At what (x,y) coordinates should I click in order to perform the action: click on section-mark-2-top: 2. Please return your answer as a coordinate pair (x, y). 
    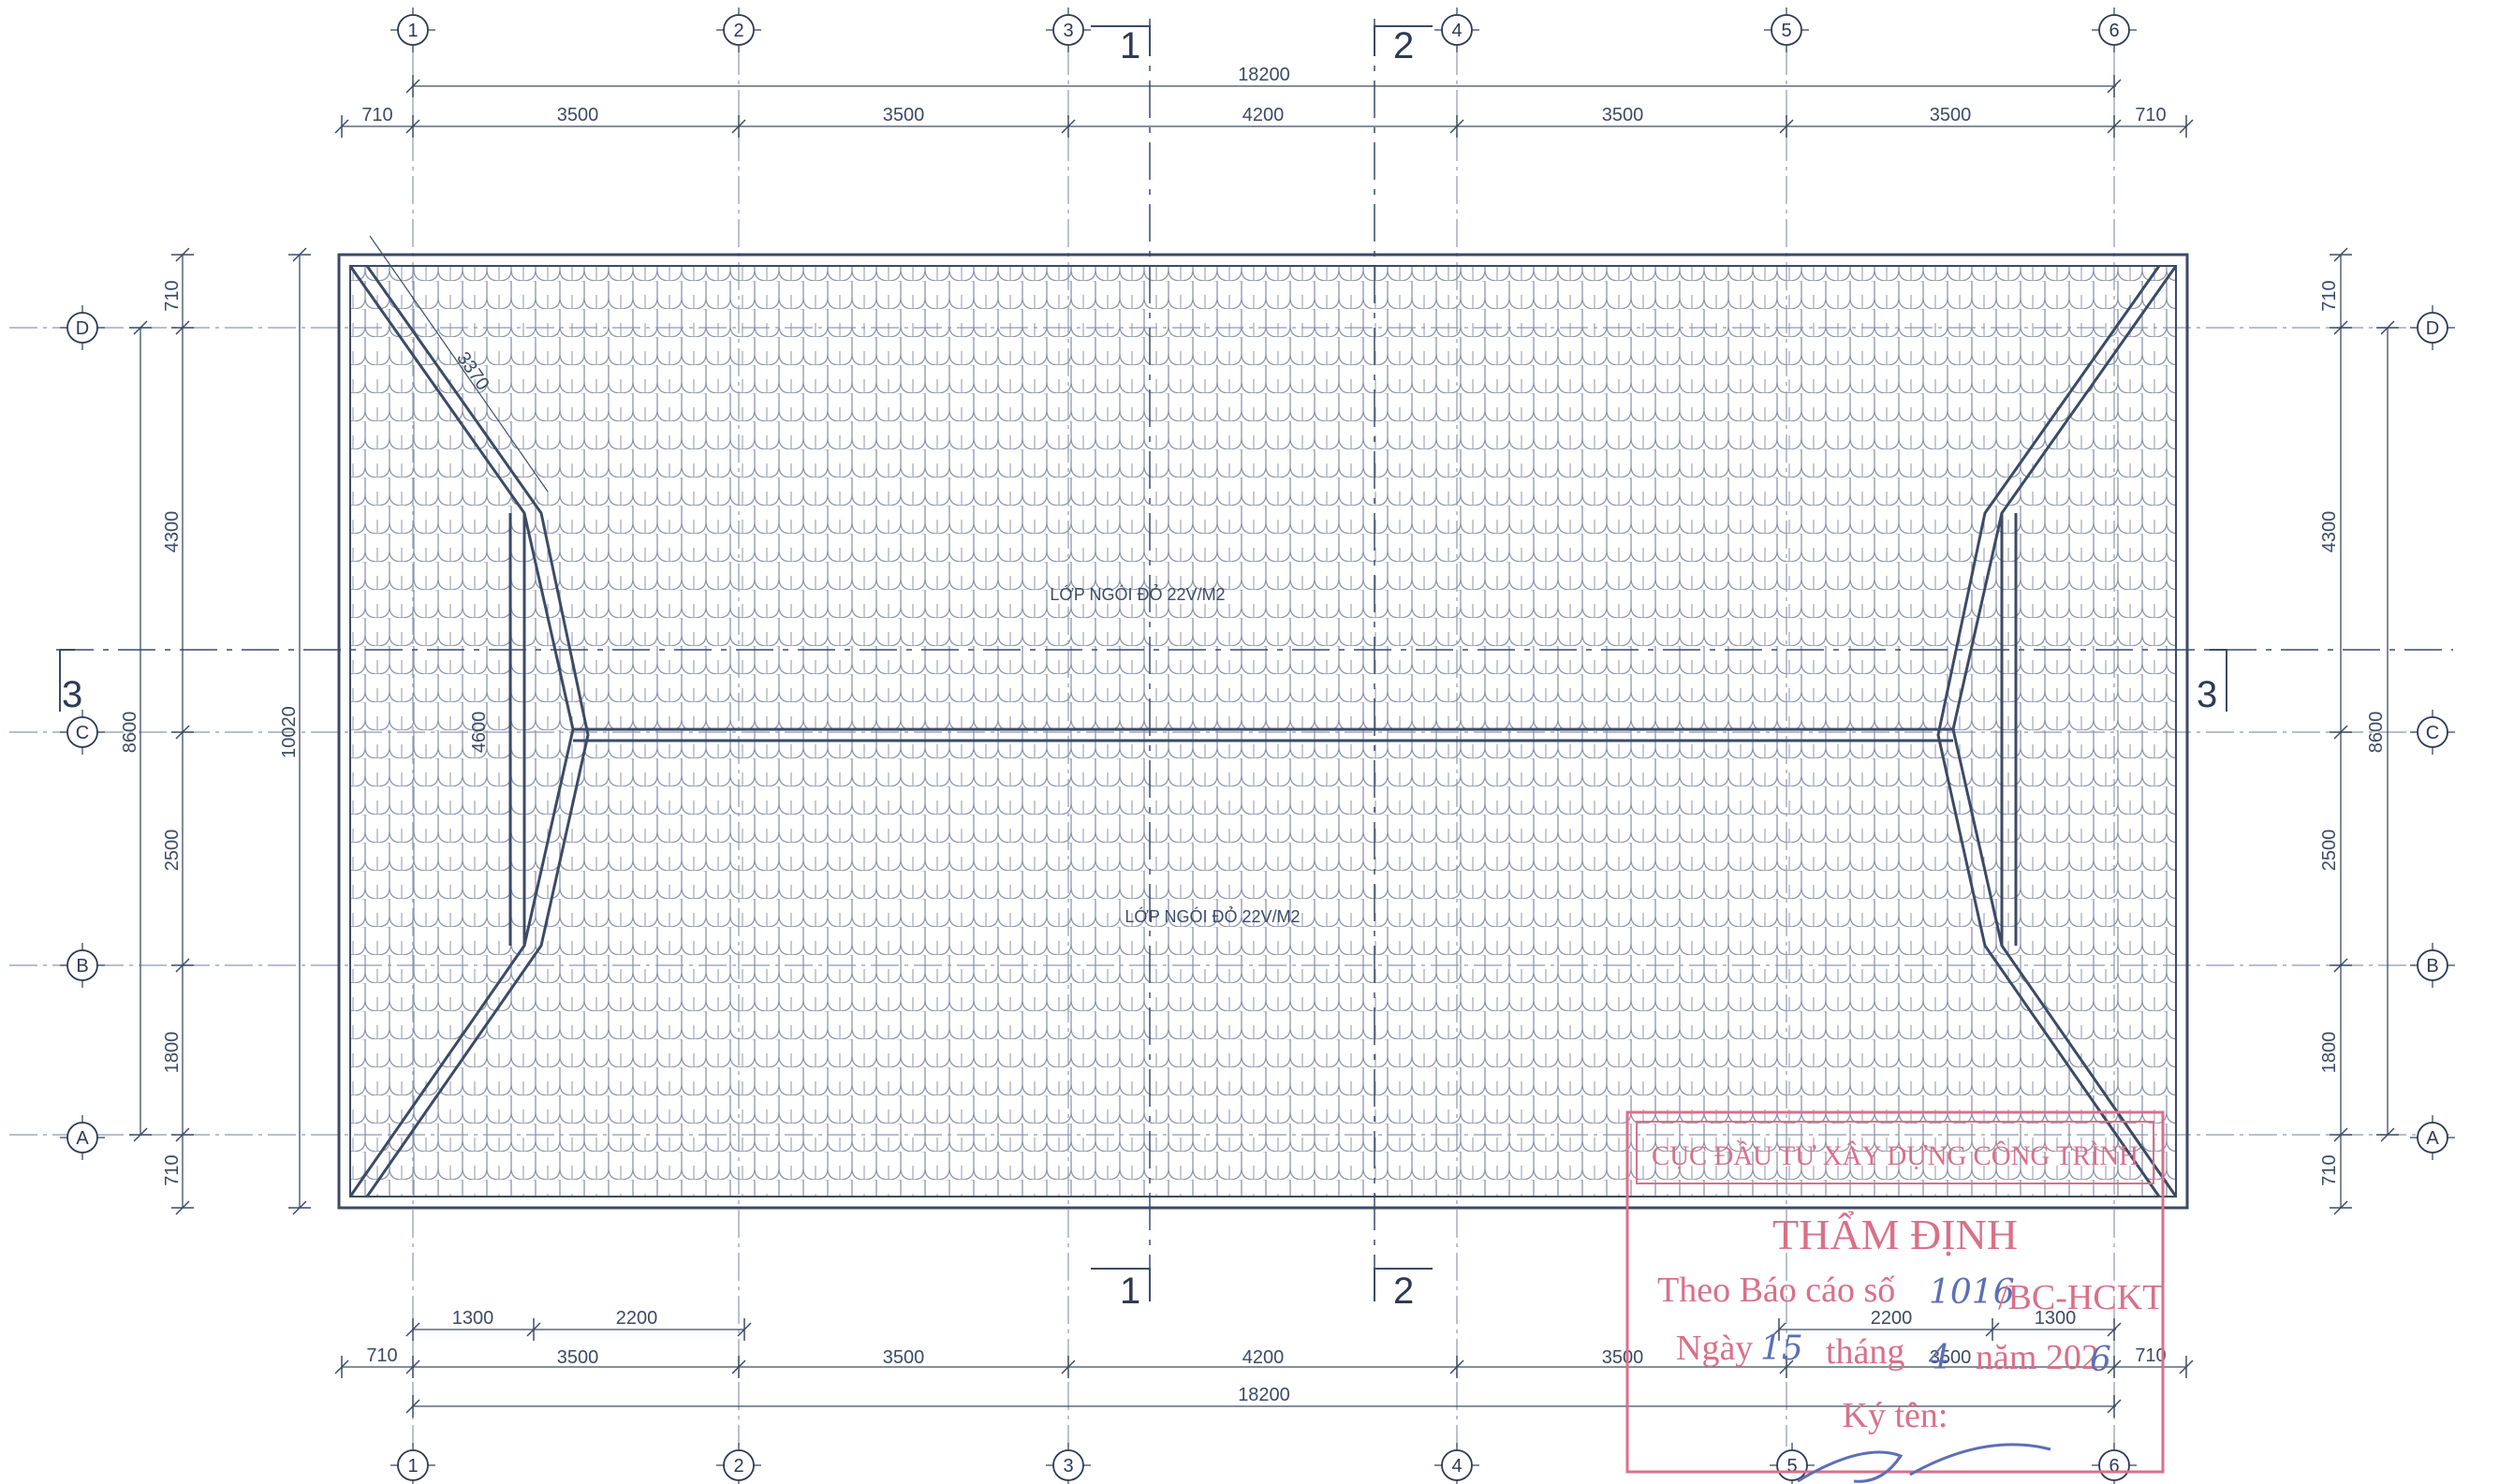
    Looking at the image, I should click on (1404, 45).